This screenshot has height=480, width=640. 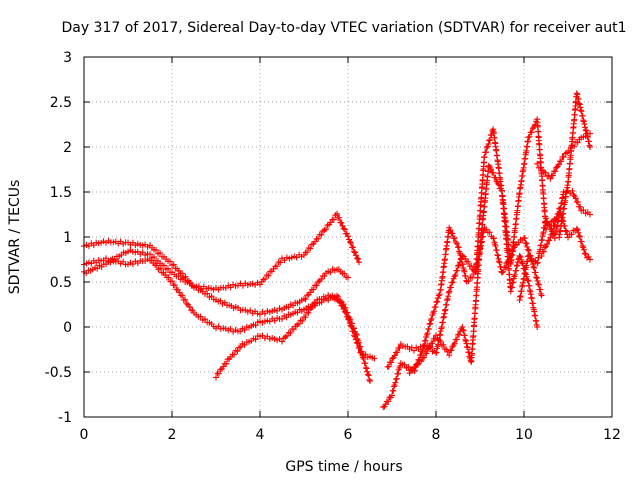 What do you see at coordinates (612, 435) in the screenshot?
I see `x-tick-label: 12` at bounding box center [612, 435].